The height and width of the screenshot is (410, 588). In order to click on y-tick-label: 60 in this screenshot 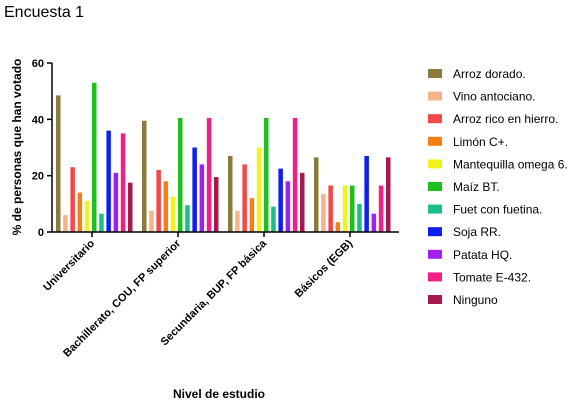, I will do `click(38, 64)`.